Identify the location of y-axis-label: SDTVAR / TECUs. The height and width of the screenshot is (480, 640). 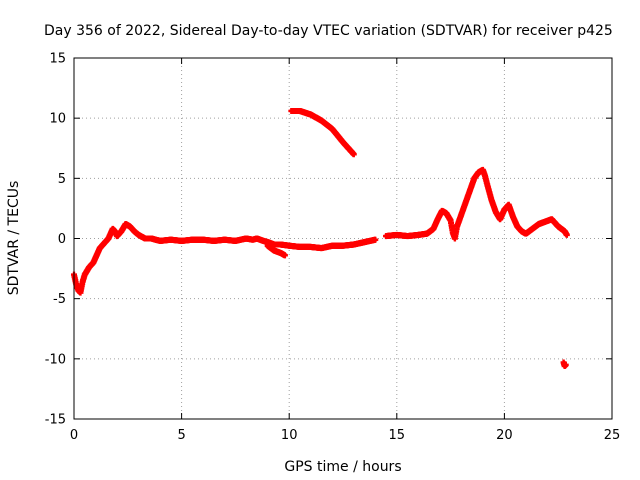
(14, 238).